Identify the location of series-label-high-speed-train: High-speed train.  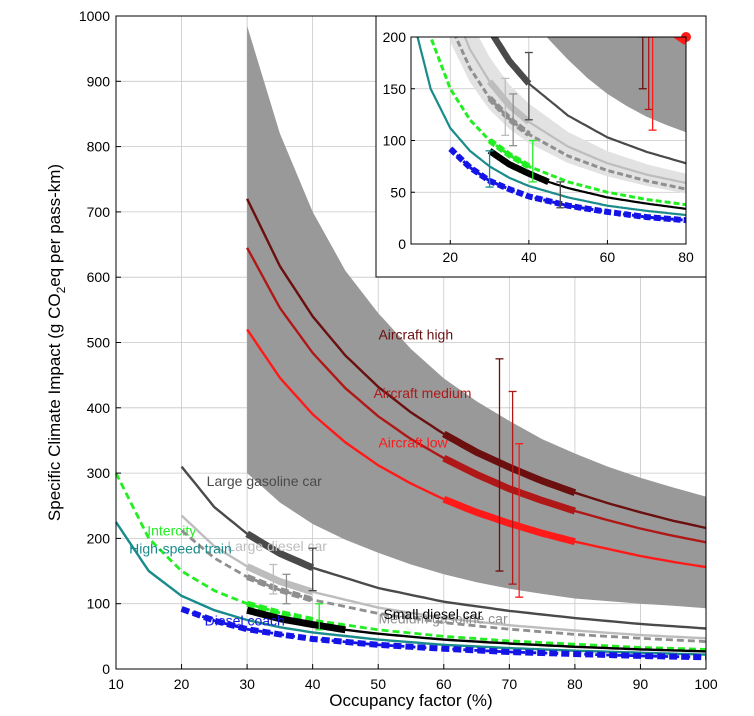
(180, 549).